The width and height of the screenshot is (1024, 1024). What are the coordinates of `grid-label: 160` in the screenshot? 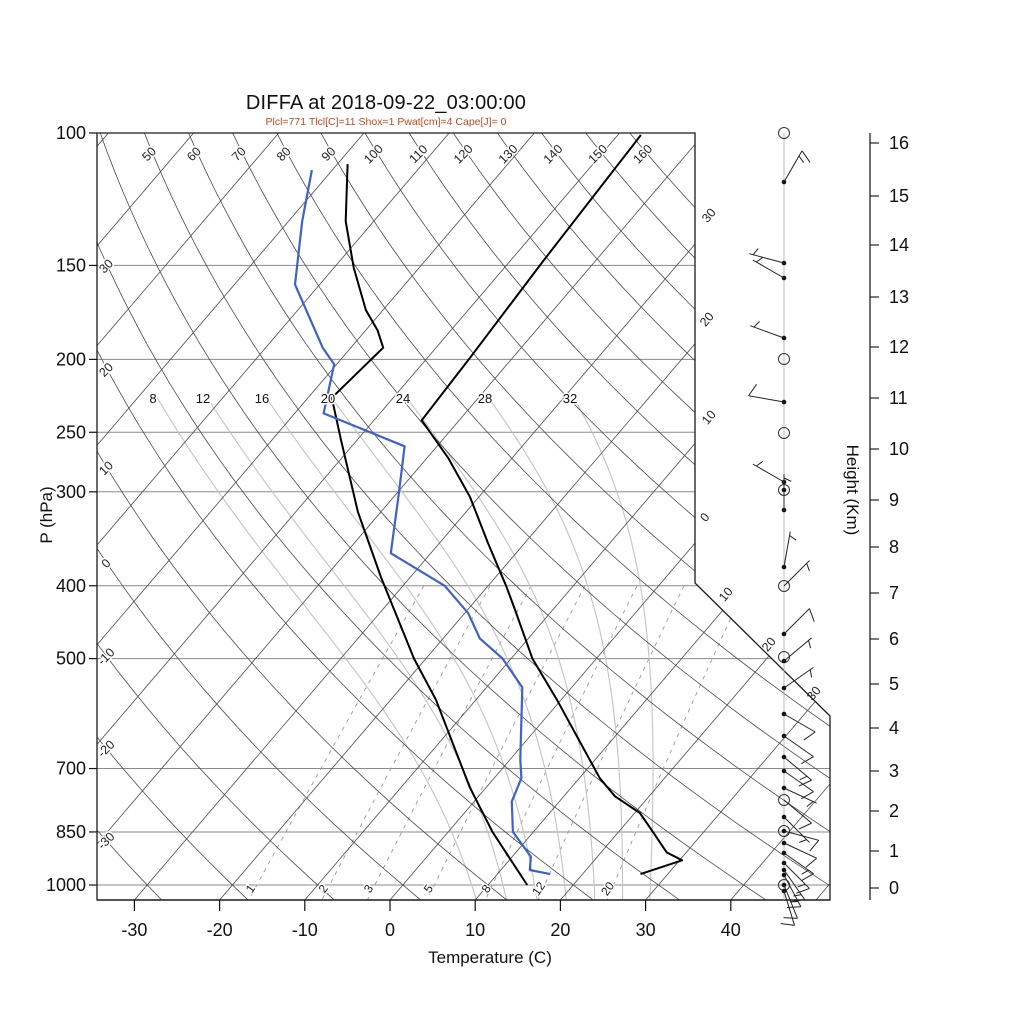 It's located at (642, 154).